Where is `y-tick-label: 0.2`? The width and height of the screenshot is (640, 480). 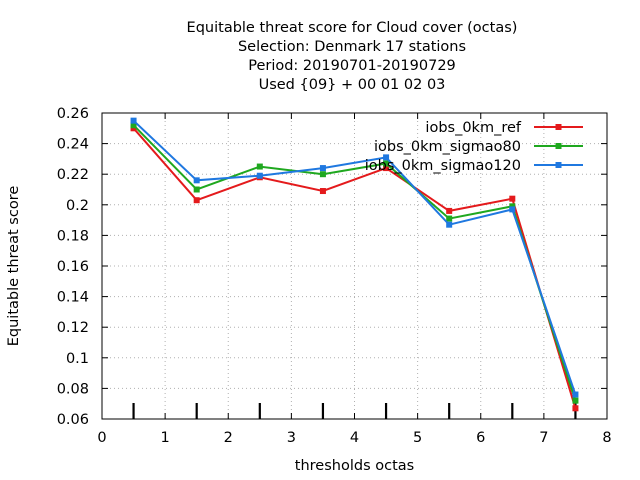 y-tick-label: 0.2 is located at coordinates (77, 206).